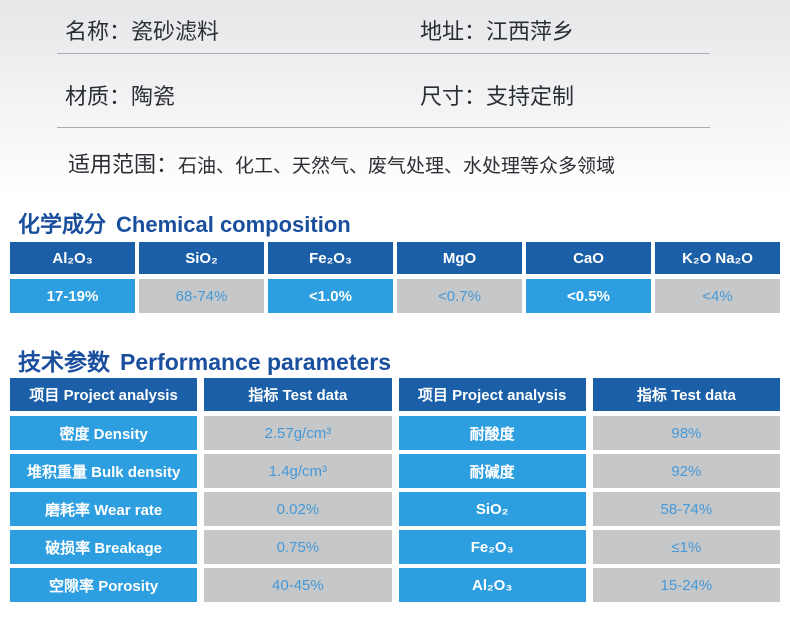 This screenshot has width=790, height=618. Describe the element at coordinates (453, 96) in the screenshot. I see `product-size-label: 尺寸：` at that location.